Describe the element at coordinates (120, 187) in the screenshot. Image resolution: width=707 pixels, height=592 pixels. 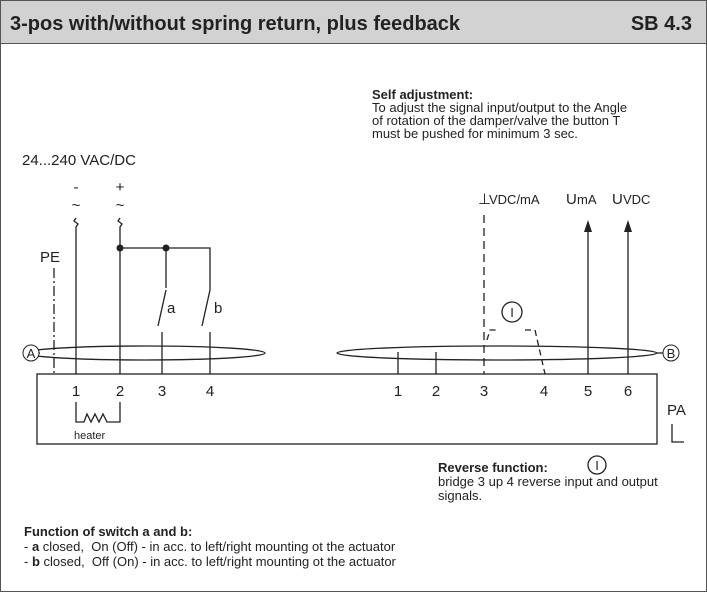
I see `plus: +` at that location.